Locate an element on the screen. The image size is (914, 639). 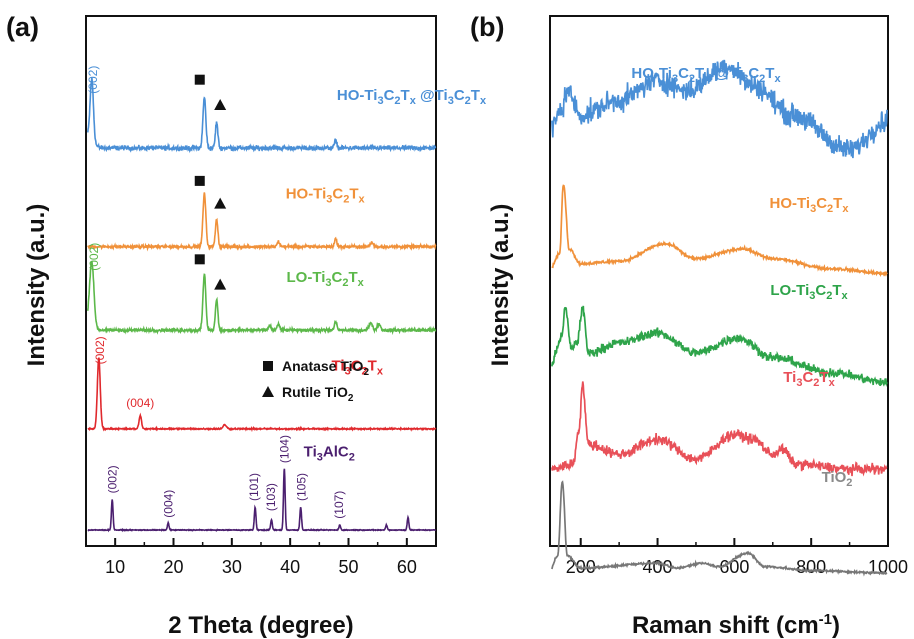
panel-a-series-label: LO-Ti3C2Tx is located at coordinates (326, 279).